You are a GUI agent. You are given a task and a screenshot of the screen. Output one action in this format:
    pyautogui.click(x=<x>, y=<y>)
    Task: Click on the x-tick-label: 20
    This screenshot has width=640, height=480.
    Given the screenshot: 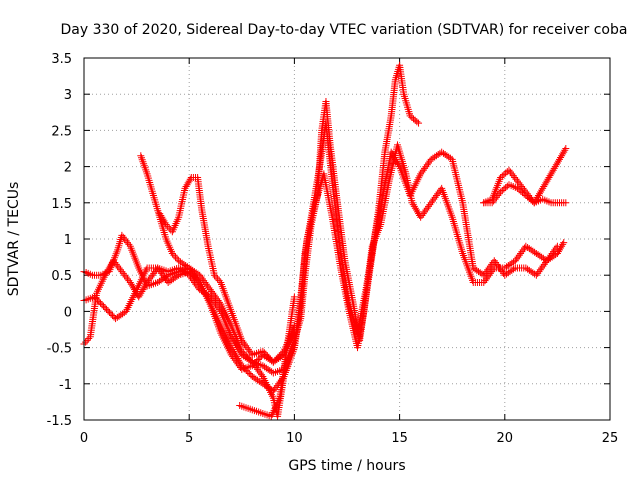 What is the action you would take?
    pyautogui.click(x=505, y=438)
    